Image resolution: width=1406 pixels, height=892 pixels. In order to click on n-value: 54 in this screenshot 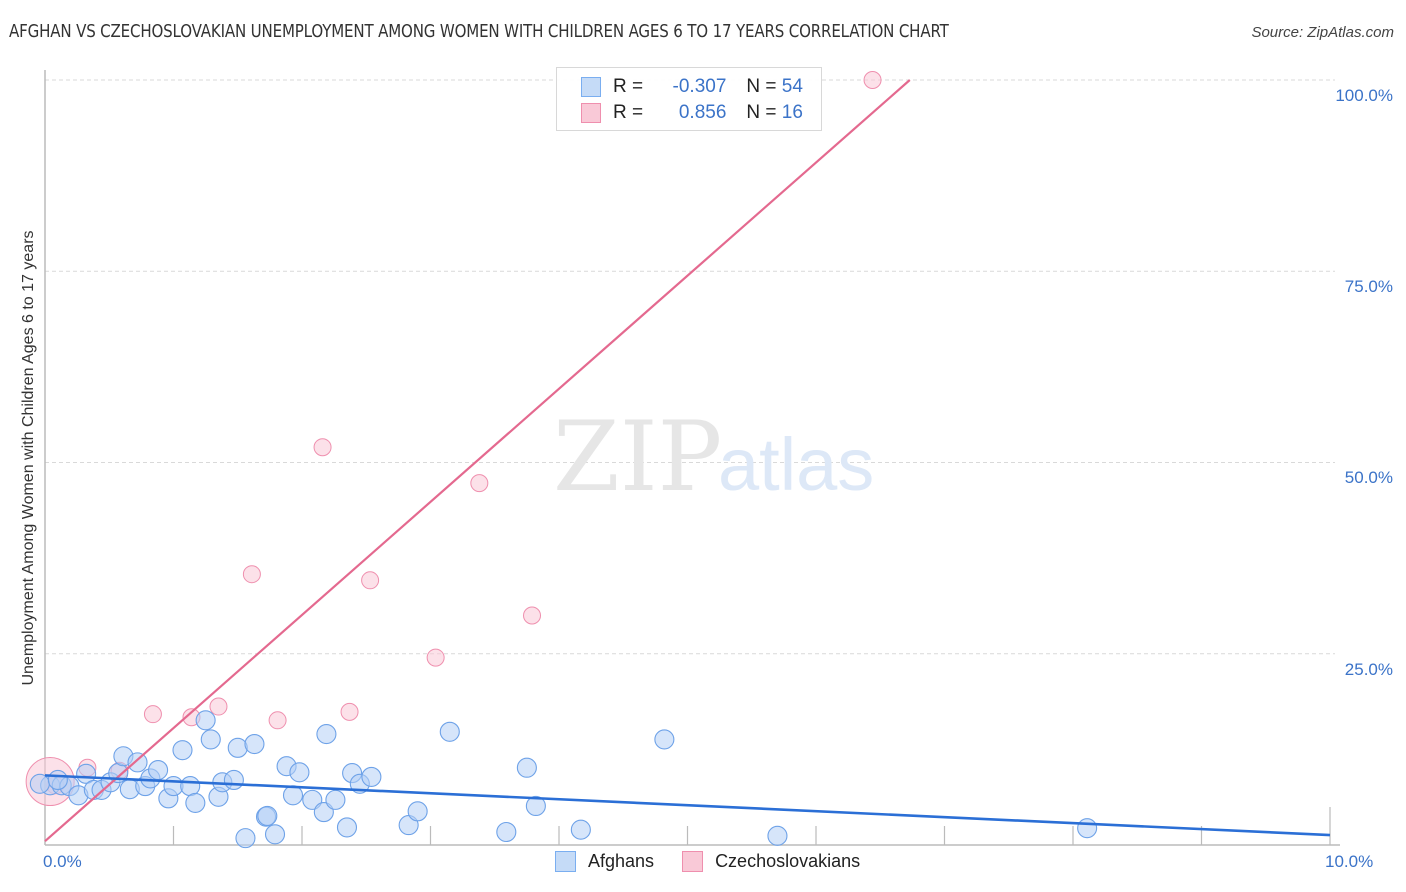, I will do `click(792, 86)`.